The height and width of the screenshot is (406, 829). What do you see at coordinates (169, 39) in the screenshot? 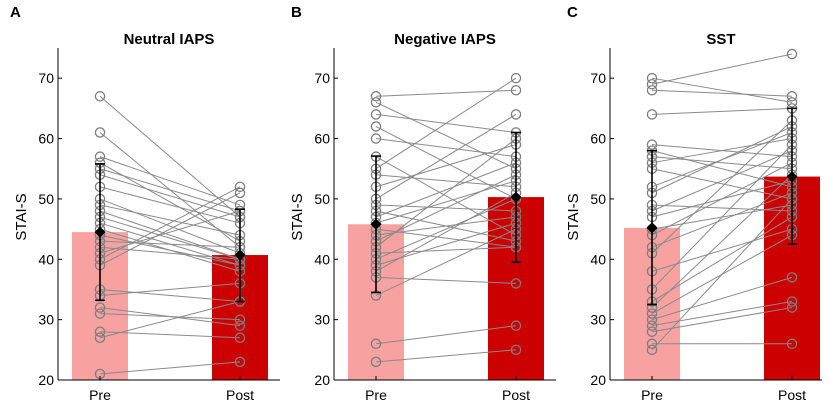
I see `chart-title: Neutral IAPS` at bounding box center [169, 39].